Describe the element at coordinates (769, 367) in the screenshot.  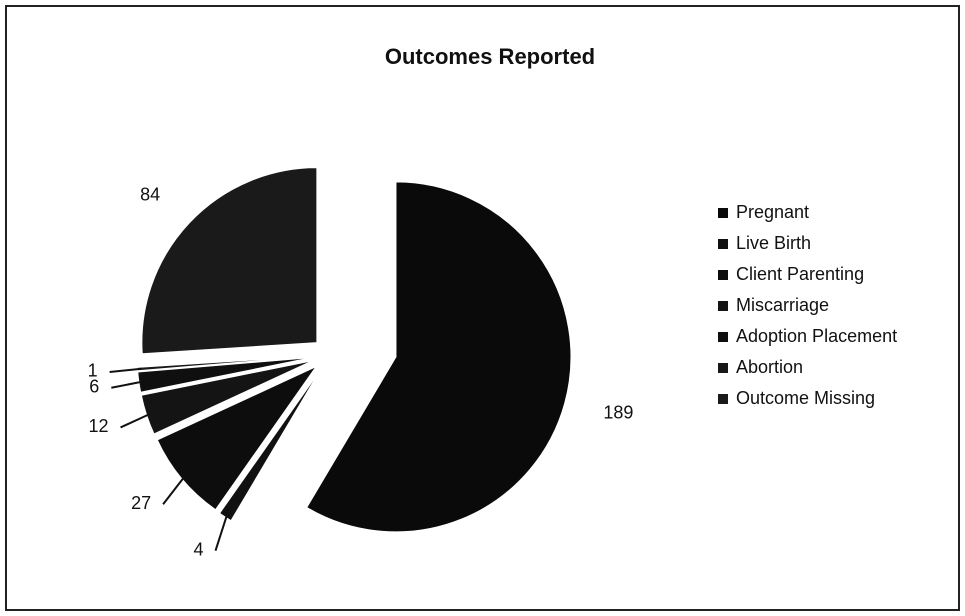
I see `legend-label: Abortion` at that location.